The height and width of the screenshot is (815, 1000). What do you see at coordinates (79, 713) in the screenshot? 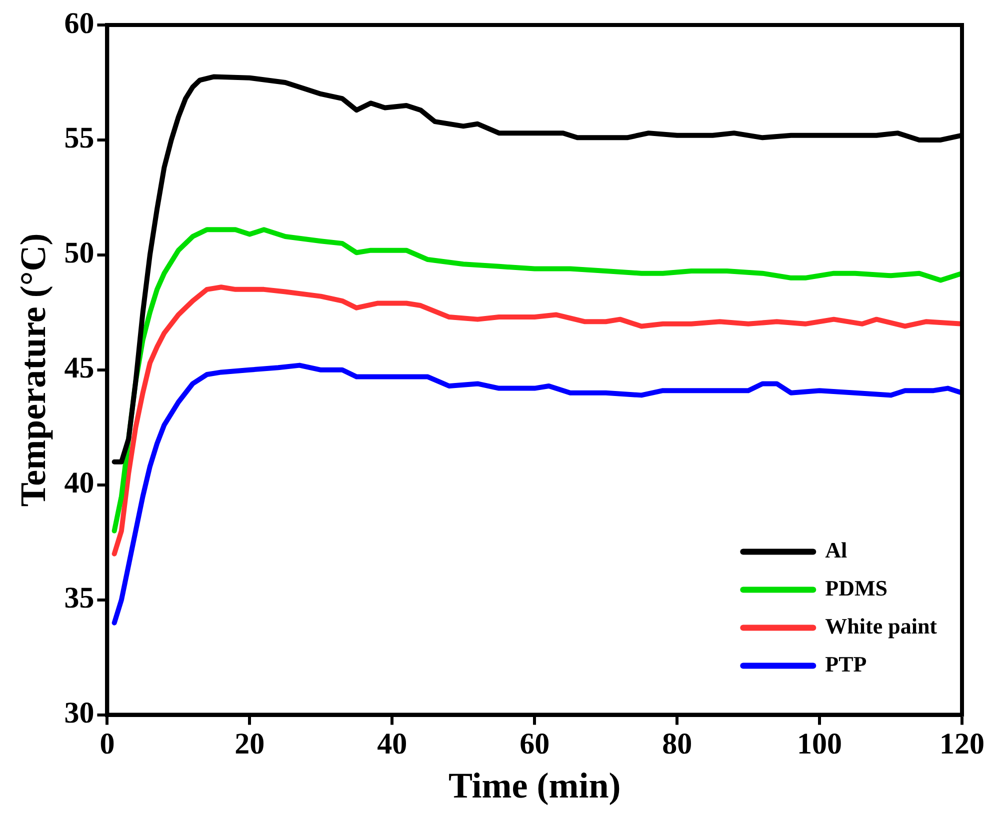
I see `y-tick-label: 30` at bounding box center [79, 713].